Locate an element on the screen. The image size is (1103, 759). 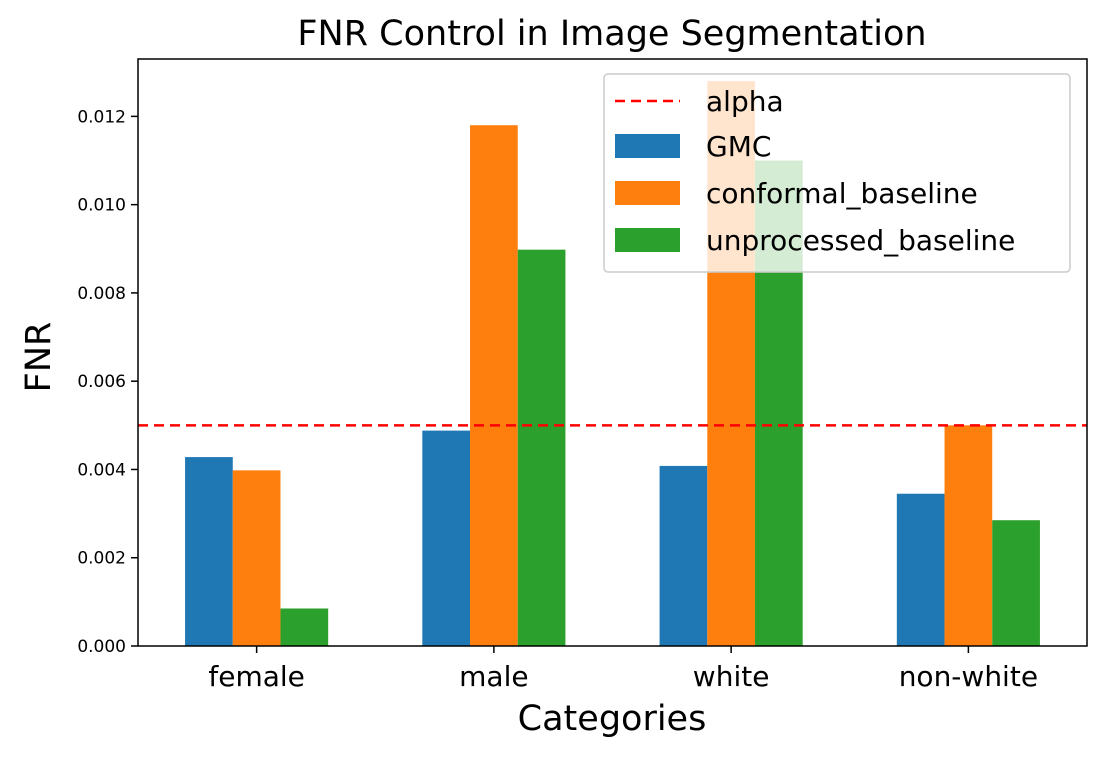
legend-box is located at coordinates (837, 173).